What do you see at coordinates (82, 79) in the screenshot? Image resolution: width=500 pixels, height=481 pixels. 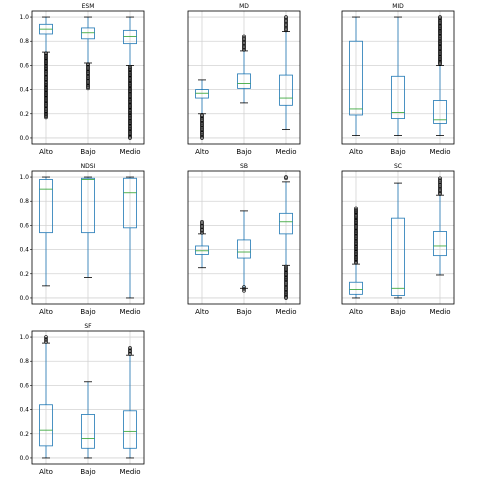 I see `panel-esm: 0.0 0.2 0.4 0.6 0.8 1.0 Alto Bajo Medio ESM` at bounding box center [82, 79].